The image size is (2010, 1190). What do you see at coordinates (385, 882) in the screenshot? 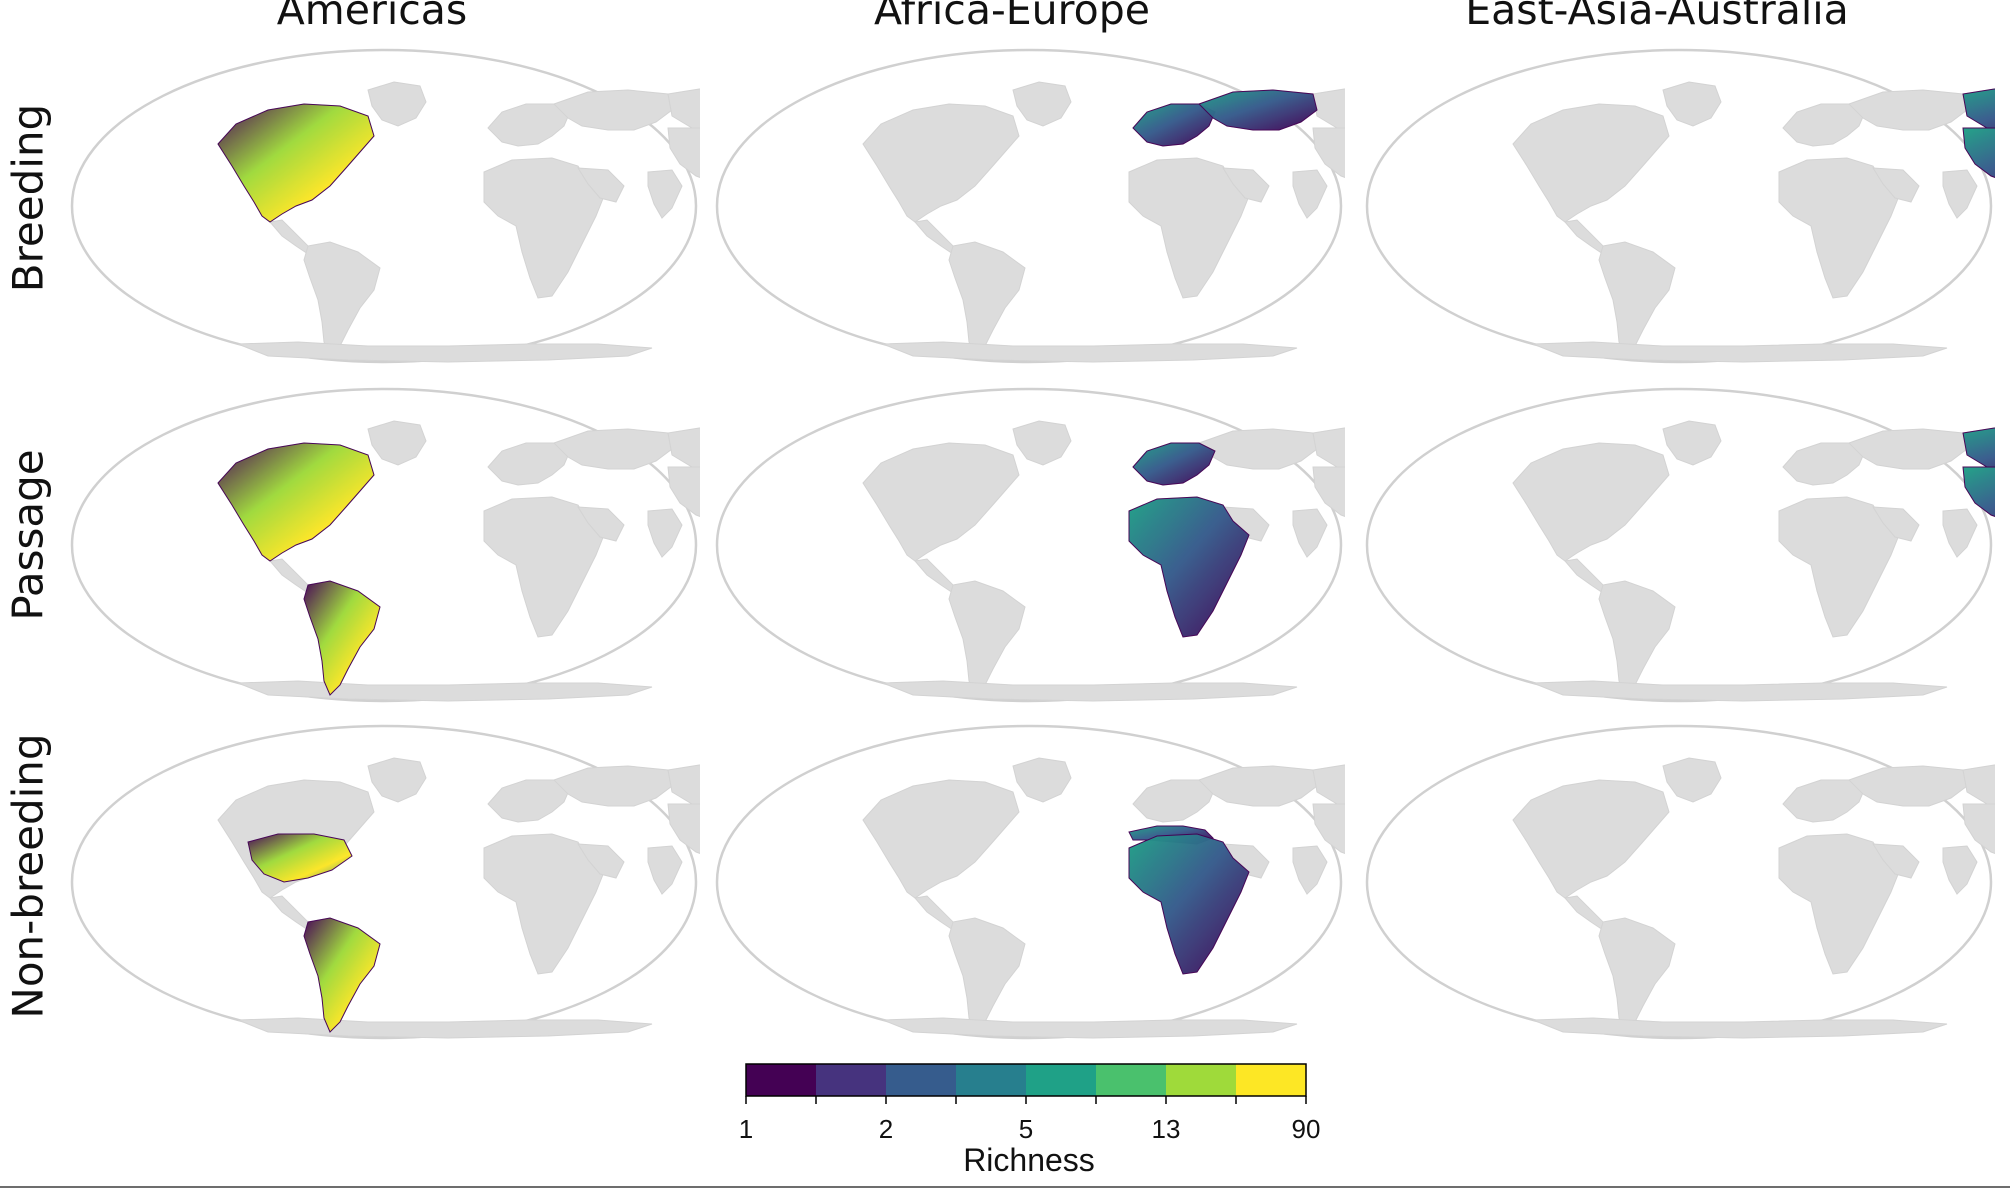
I see `map-panel-americas-non-breeding` at bounding box center [385, 882].